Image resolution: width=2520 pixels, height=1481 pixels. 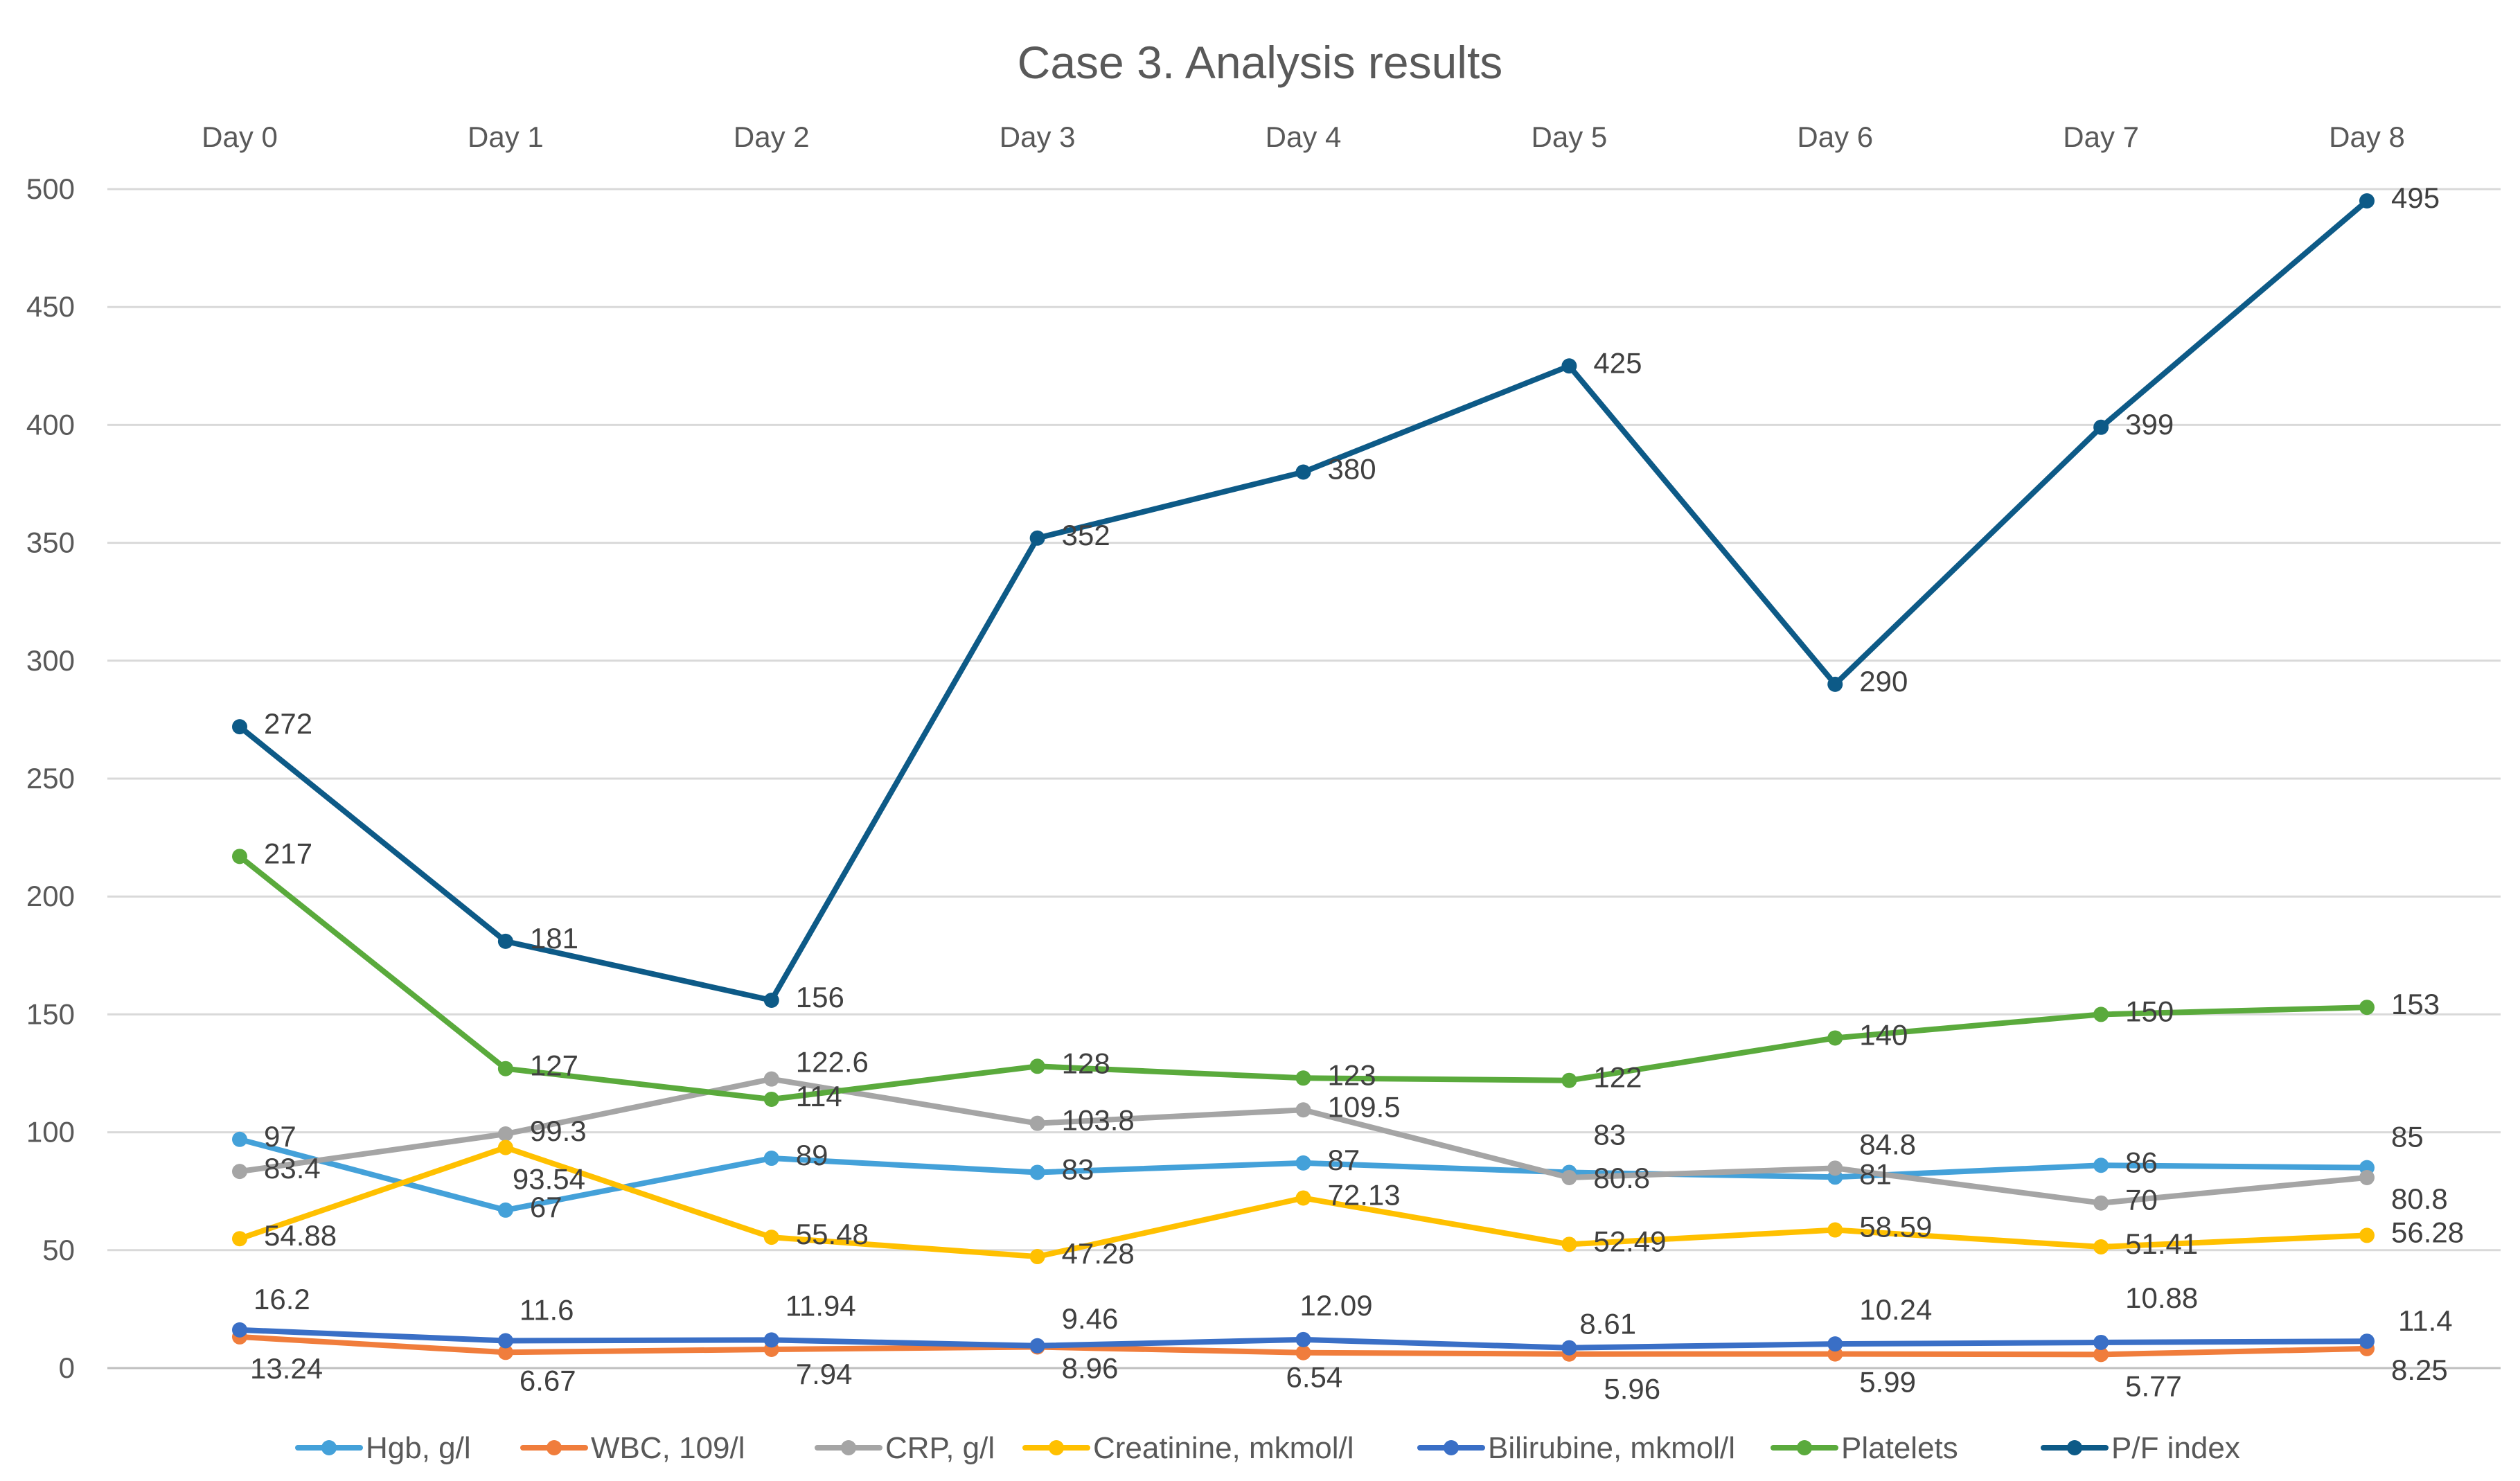 What do you see at coordinates (554, 1065) in the screenshot?
I see `data-label: 127` at bounding box center [554, 1065].